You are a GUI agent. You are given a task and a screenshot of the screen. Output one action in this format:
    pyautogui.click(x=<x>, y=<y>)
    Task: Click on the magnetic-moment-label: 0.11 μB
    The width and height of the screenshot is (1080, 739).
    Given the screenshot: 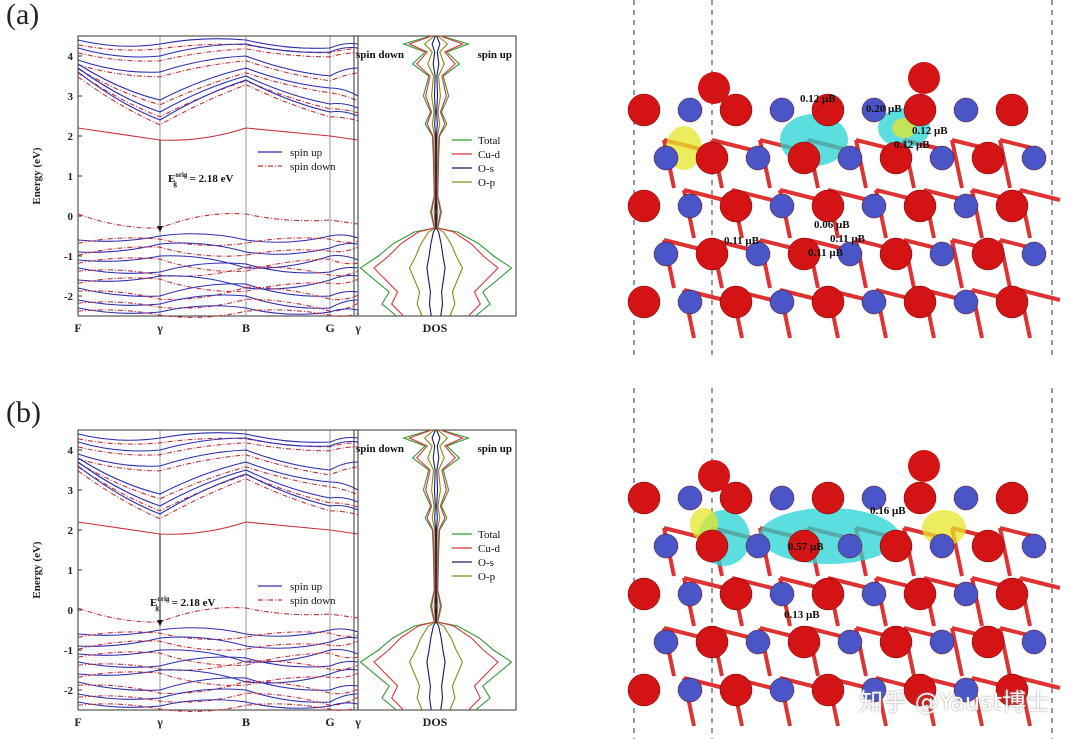 What is the action you would take?
    pyautogui.click(x=742, y=241)
    